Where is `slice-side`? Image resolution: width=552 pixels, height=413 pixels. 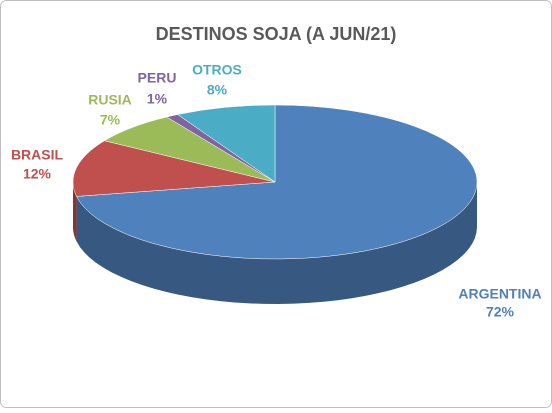
slice-side is located at coordinates (75, 212).